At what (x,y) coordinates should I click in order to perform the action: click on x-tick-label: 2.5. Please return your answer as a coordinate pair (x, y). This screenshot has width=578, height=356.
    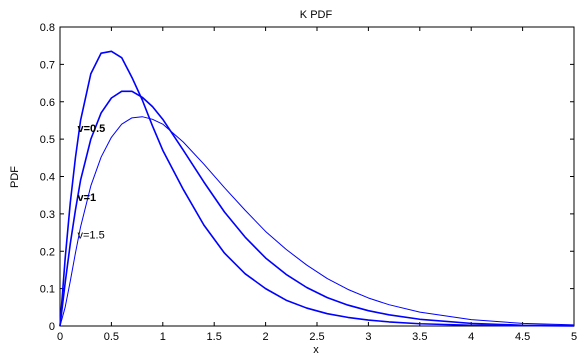
    Looking at the image, I should click on (316, 337).